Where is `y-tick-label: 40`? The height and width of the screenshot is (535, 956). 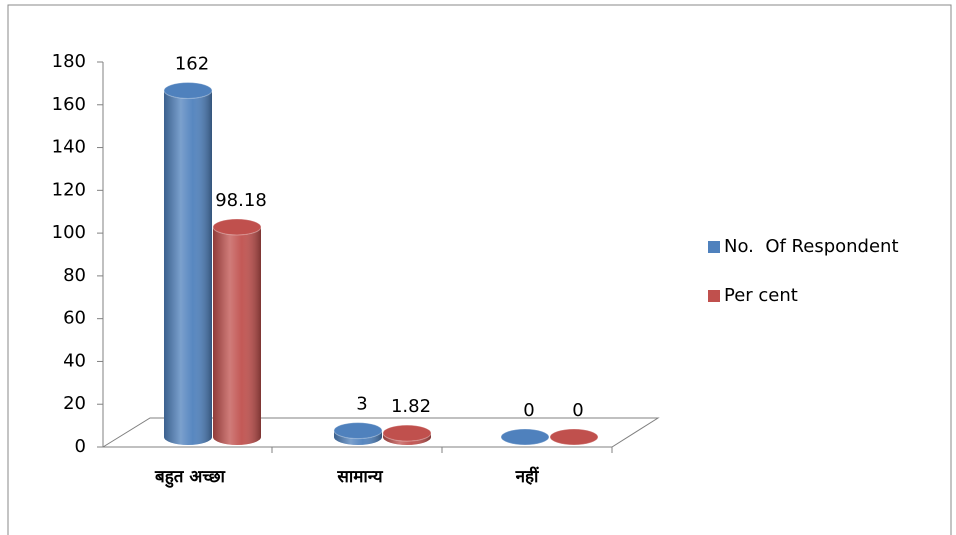
y-tick-label: 40 is located at coordinates (74, 360).